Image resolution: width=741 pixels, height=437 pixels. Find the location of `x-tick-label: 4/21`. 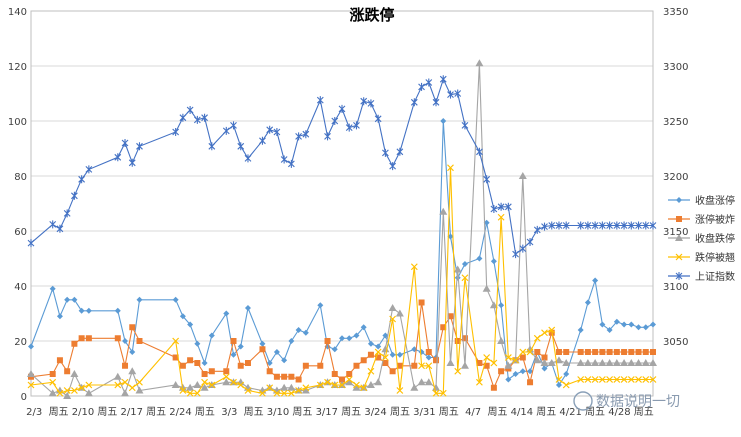

x-tick-label: 4/21 is located at coordinates (570, 412).